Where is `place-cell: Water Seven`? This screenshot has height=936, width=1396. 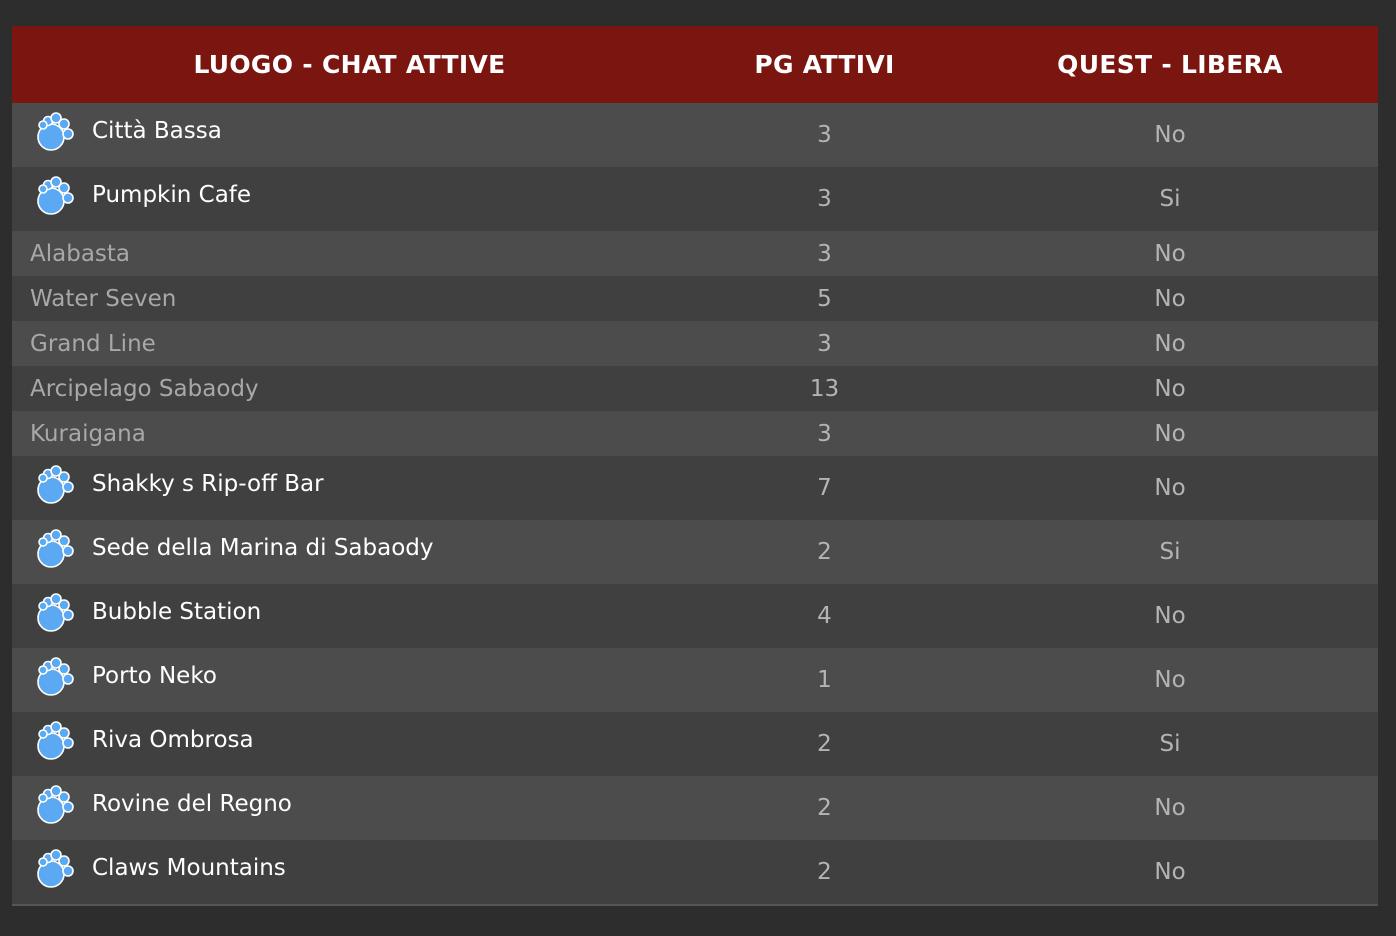
place-cell: Water Seven is located at coordinates (349, 298).